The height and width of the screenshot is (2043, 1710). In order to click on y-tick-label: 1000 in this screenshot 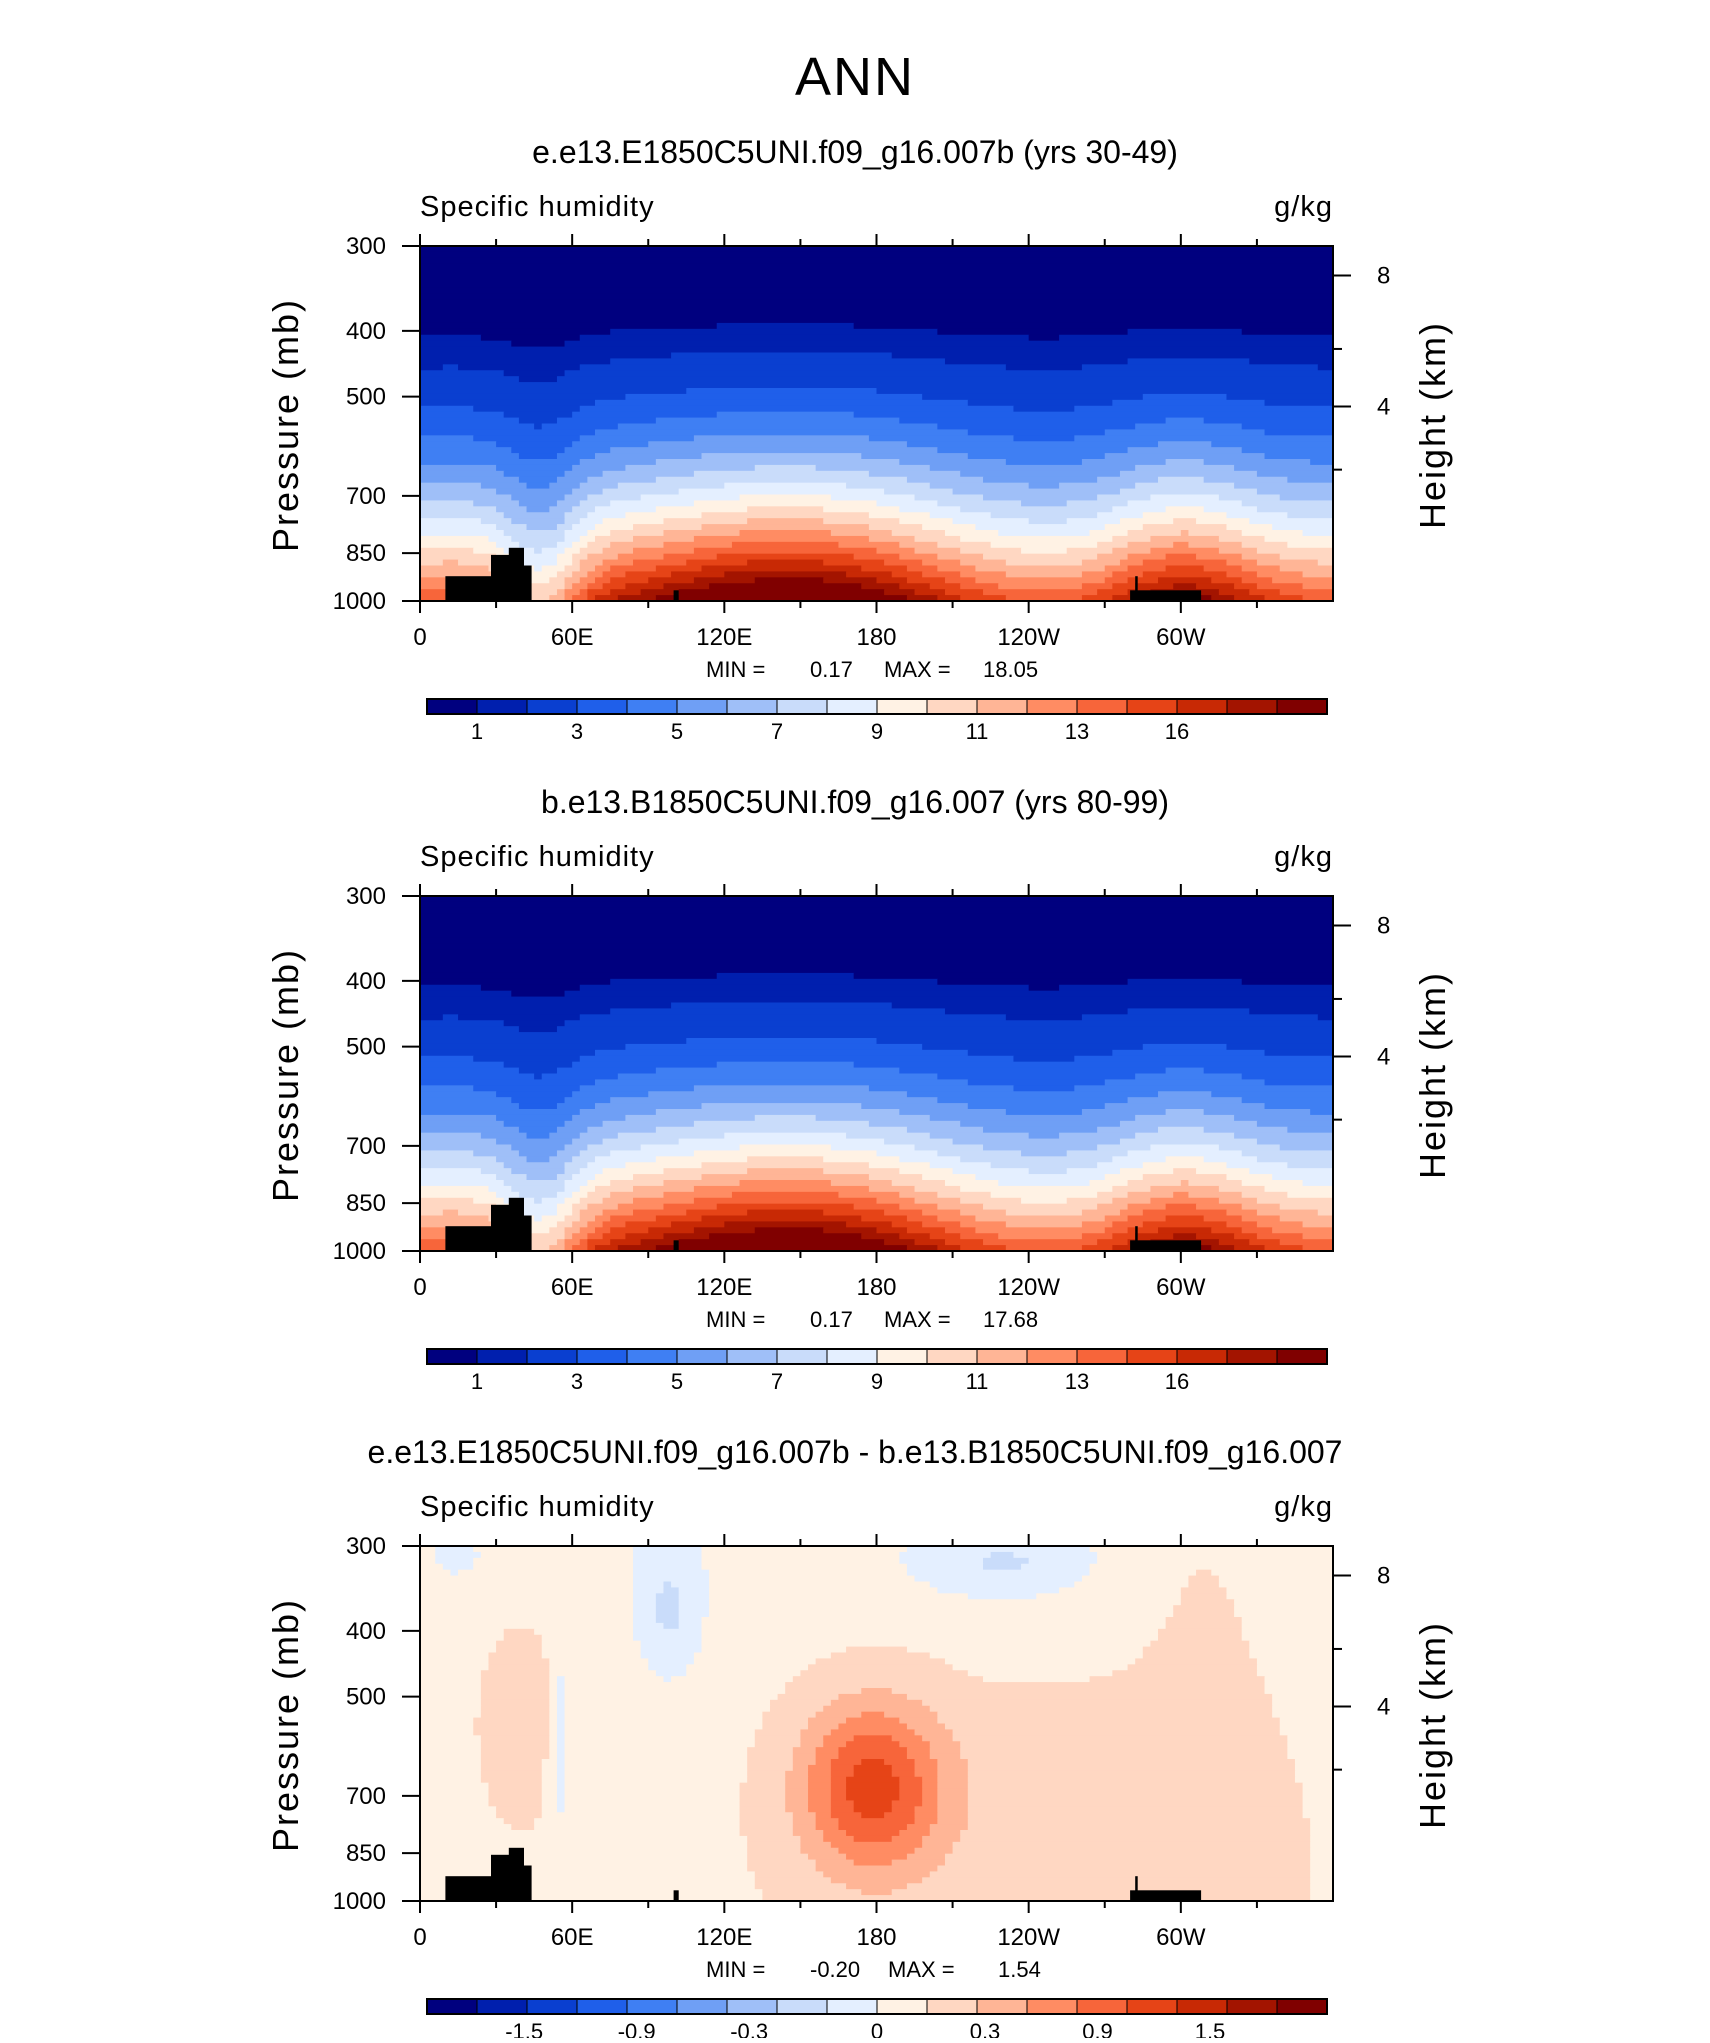, I will do `click(359, 1251)`.